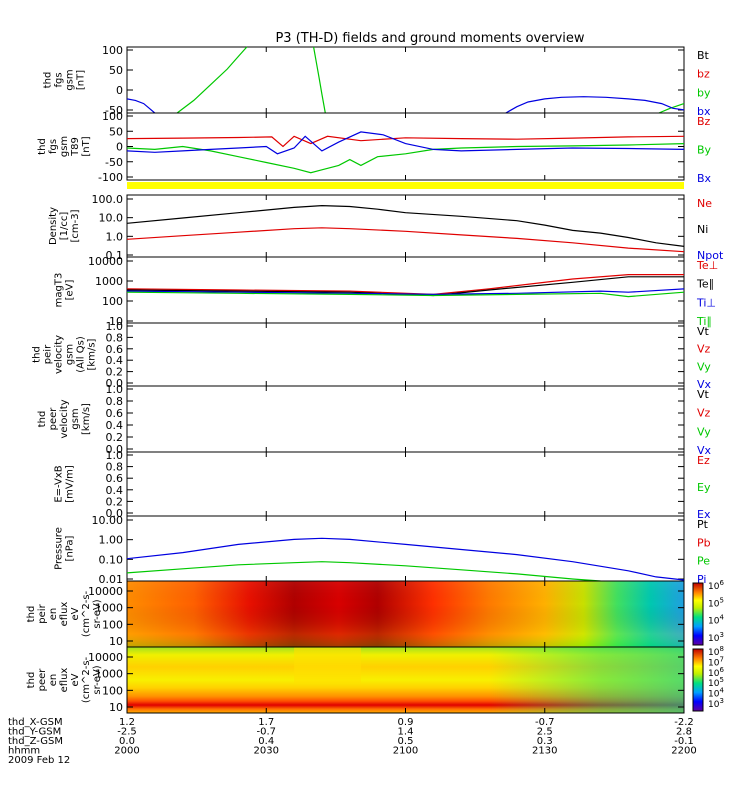 The height and width of the screenshot is (804, 750). I want to click on series-te∥, so click(405, 286).